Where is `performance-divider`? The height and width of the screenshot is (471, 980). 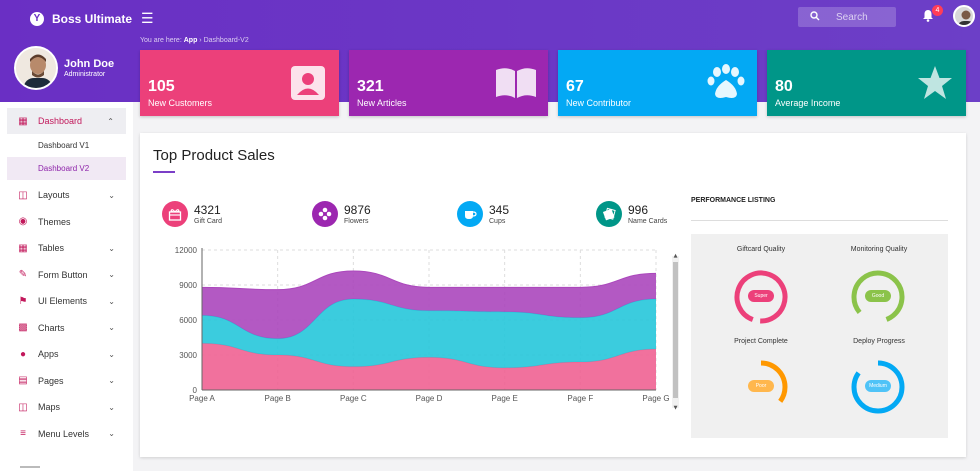
performance-divider is located at coordinates (819, 220).